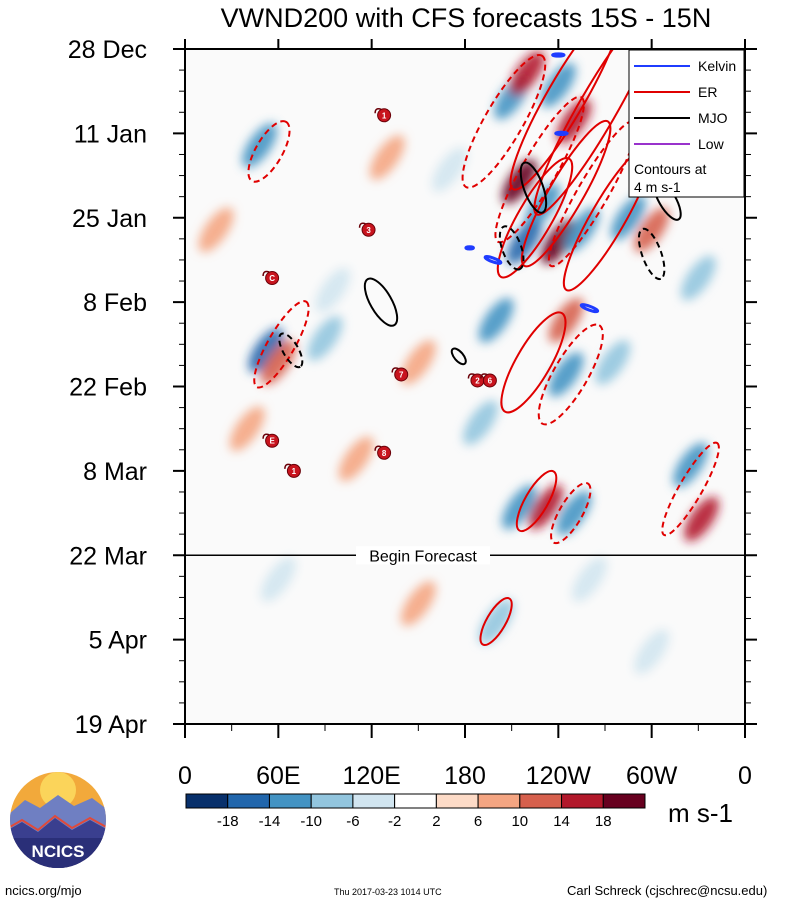 The width and height of the screenshot is (809, 907). I want to click on storm-marker-label: 2, so click(477, 380).